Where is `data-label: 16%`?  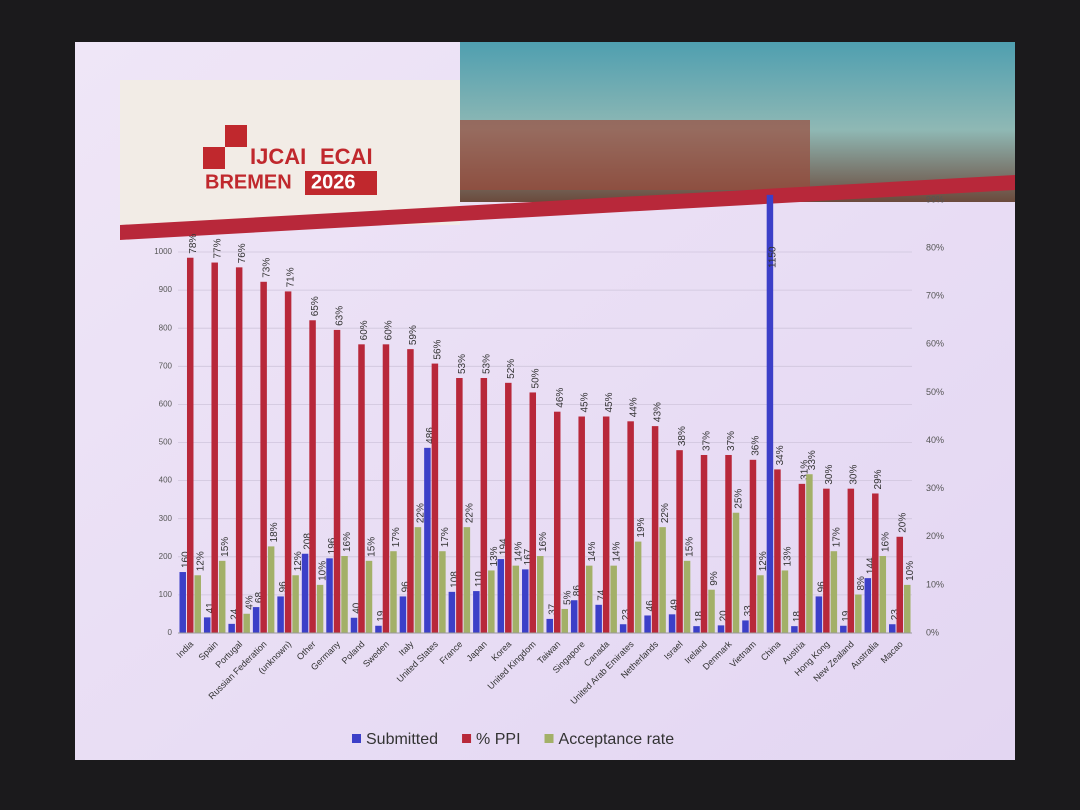
data-label: 16% is located at coordinates (347, 542).